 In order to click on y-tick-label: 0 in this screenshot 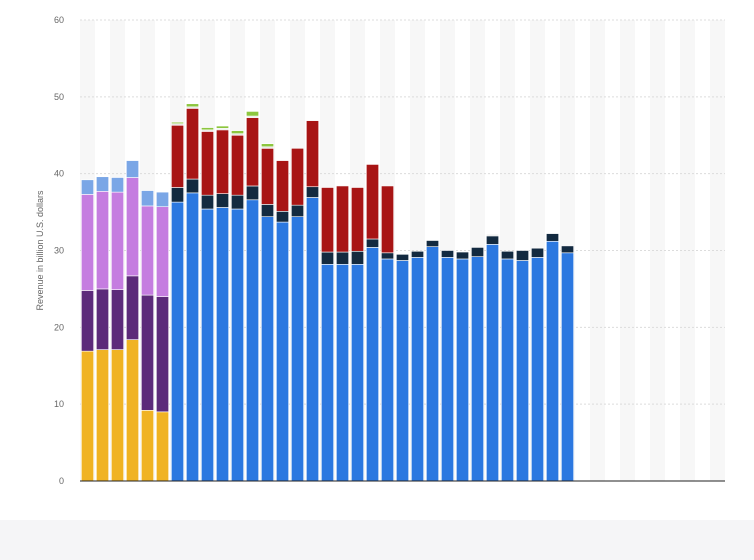, I will do `click(61, 481)`.